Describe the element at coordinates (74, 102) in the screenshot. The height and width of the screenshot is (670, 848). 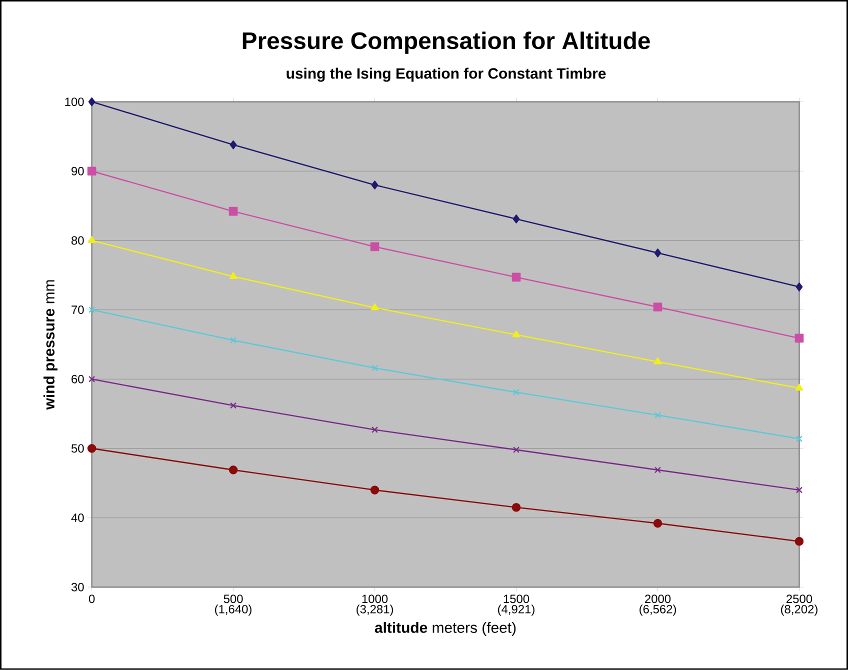
I see `y-tick-label: 100` at that location.